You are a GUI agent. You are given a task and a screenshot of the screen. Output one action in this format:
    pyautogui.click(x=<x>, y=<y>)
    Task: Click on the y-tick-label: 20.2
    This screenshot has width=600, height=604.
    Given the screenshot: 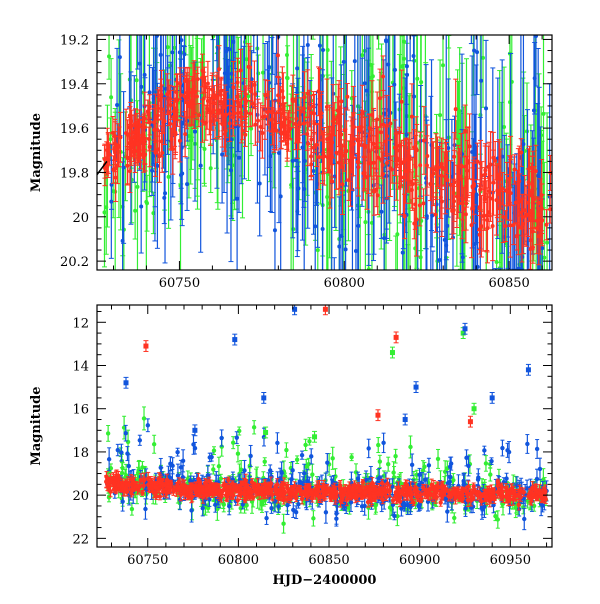 What is the action you would take?
    pyautogui.click(x=74, y=262)
    